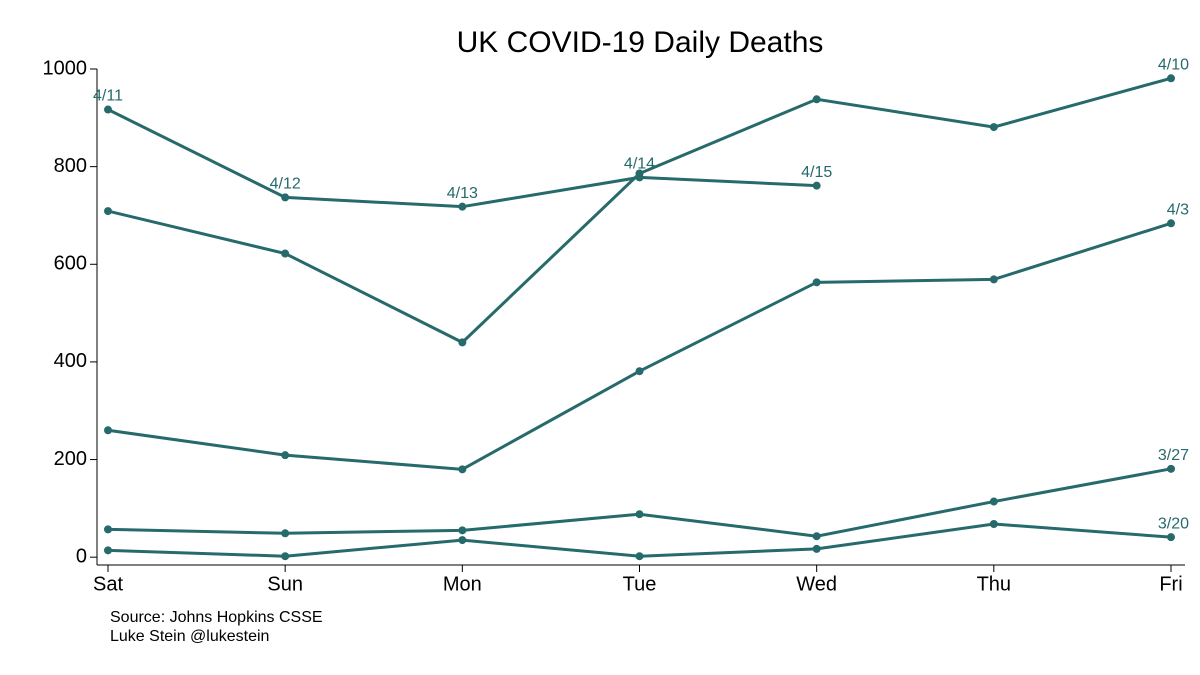 This screenshot has width=1200, height=675. Describe the element at coordinates (639, 164) in the screenshot. I see `point-label: 4/14` at that location.